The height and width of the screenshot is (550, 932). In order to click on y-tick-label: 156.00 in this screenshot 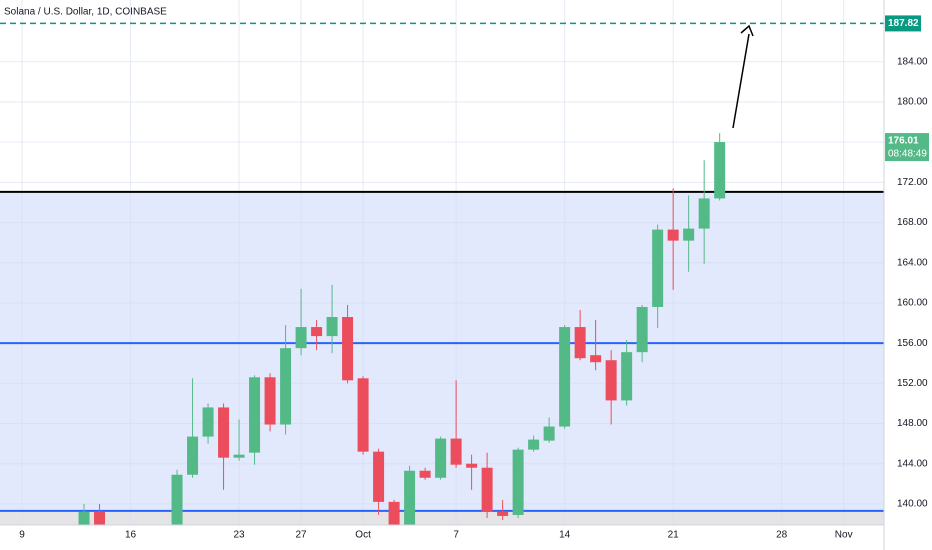, I will do `click(912, 343)`.